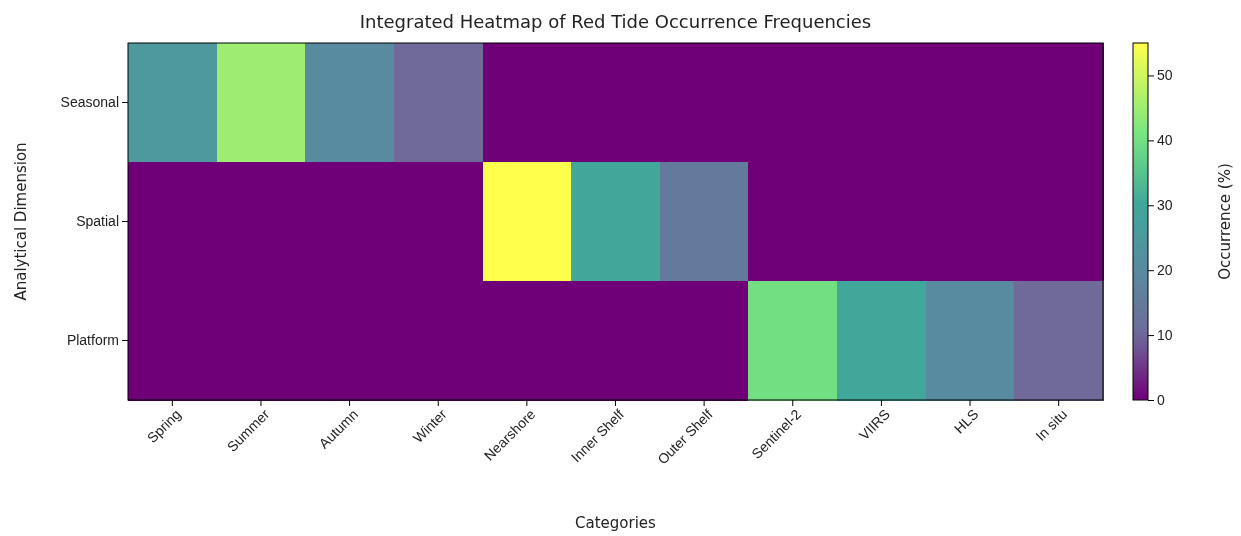  Describe the element at coordinates (1165, 140) in the screenshot. I see `color-bar-label: 40` at that location.